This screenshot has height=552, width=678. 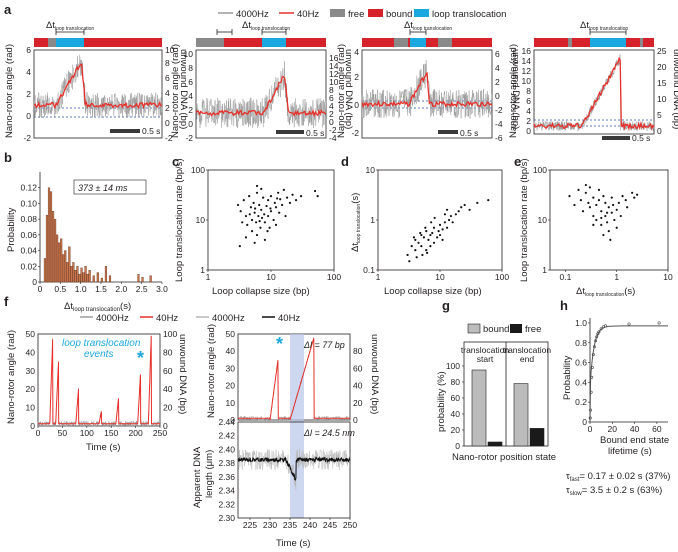 I want to click on scale-bar, so click(x=290, y=132).